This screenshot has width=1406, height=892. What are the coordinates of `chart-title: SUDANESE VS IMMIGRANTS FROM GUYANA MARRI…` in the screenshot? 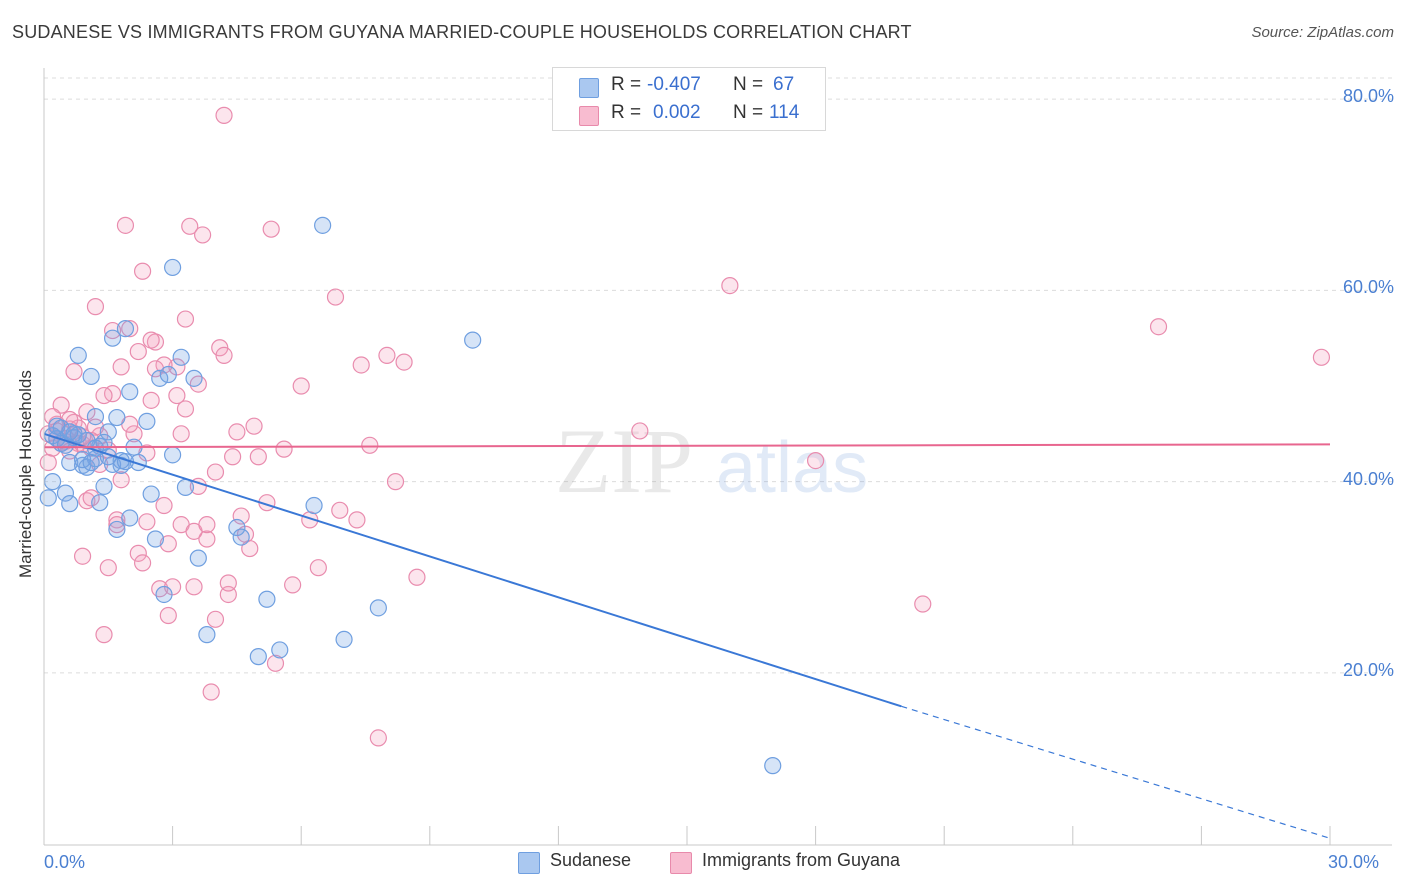 It's located at (462, 32).